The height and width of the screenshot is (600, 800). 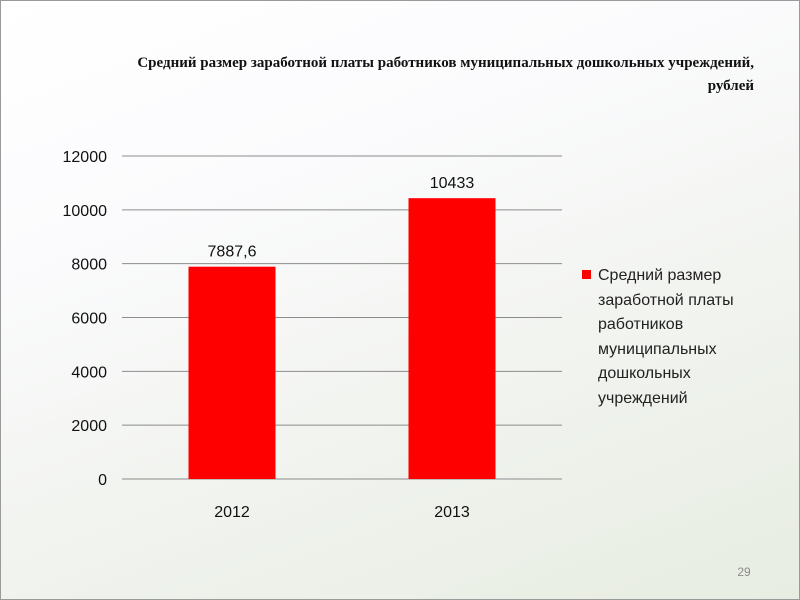 What do you see at coordinates (85, 211) in the screenshot?
I see `y-tick-label: 10000` at bounding box center [85, 211].